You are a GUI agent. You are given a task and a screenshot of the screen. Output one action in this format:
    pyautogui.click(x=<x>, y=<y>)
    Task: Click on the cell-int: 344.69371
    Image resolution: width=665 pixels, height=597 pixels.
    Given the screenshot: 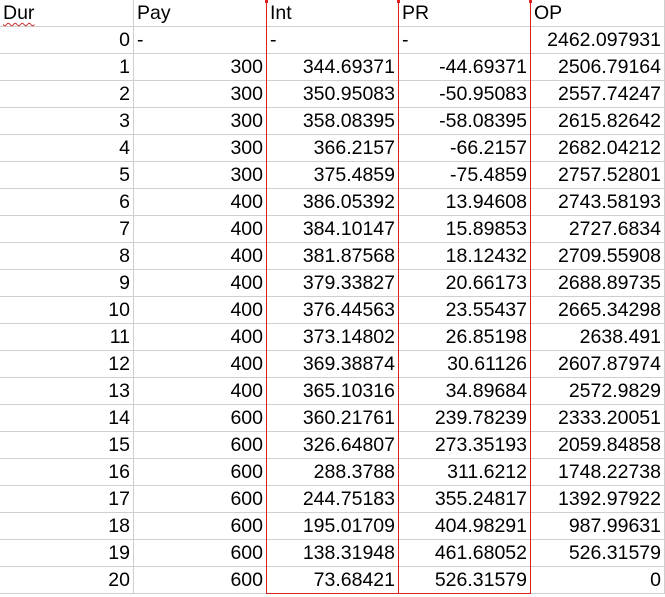 What is the action you would take?
    pyautogui.click(x=333, y=67)
    